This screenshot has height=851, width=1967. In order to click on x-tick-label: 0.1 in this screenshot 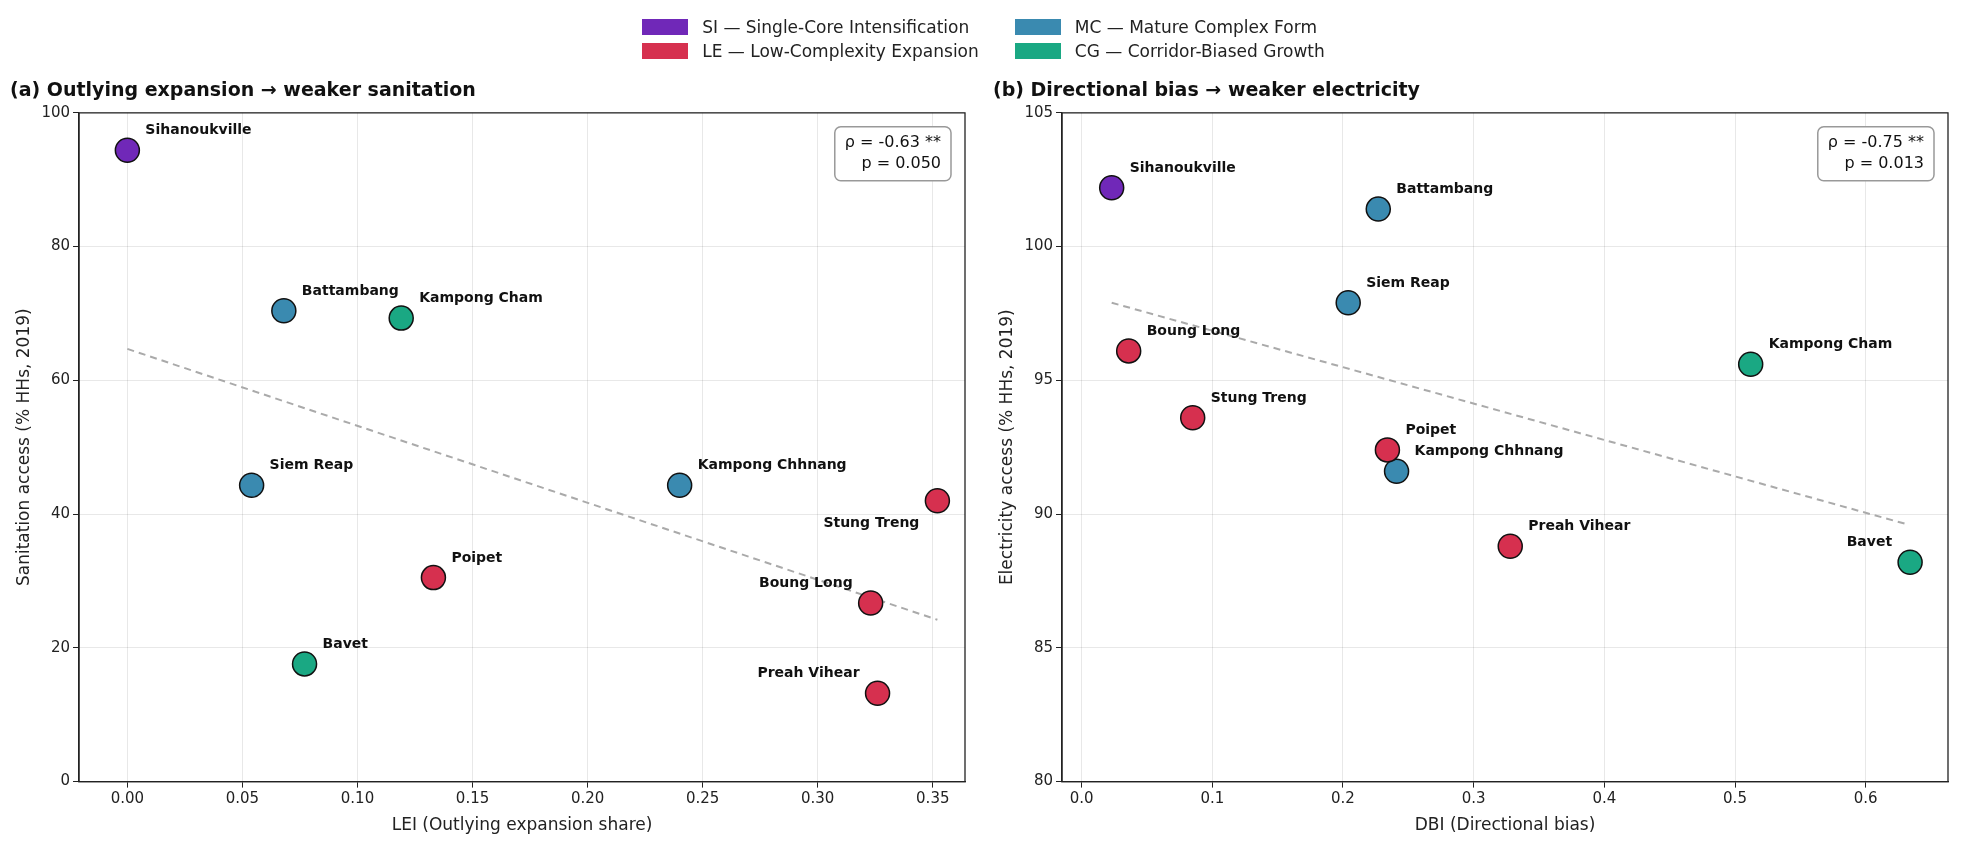, I will do `click(1212, 798)`.